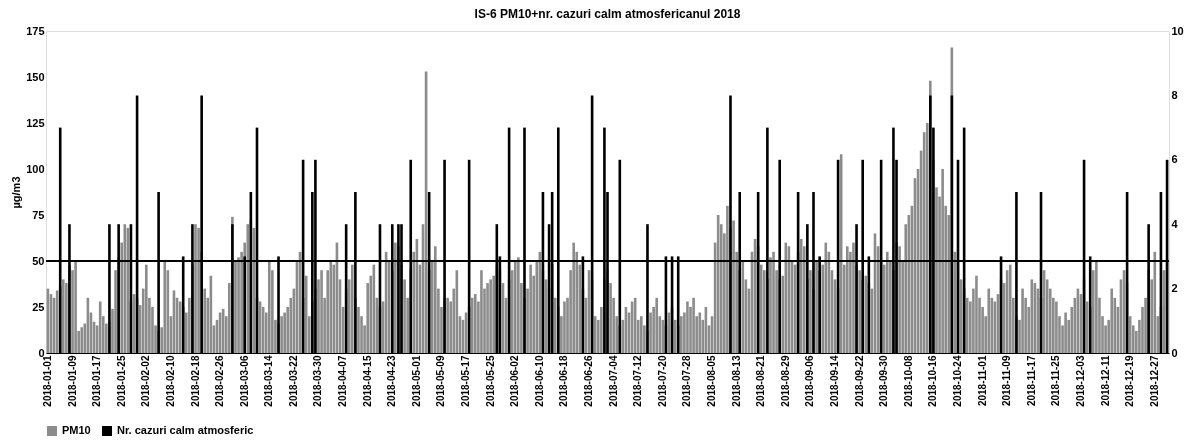  What do you see at coordinates (638, 381) in the screenshot?
I see `x-tick-label: 2018-07-12` at bounding box center [638, 381].